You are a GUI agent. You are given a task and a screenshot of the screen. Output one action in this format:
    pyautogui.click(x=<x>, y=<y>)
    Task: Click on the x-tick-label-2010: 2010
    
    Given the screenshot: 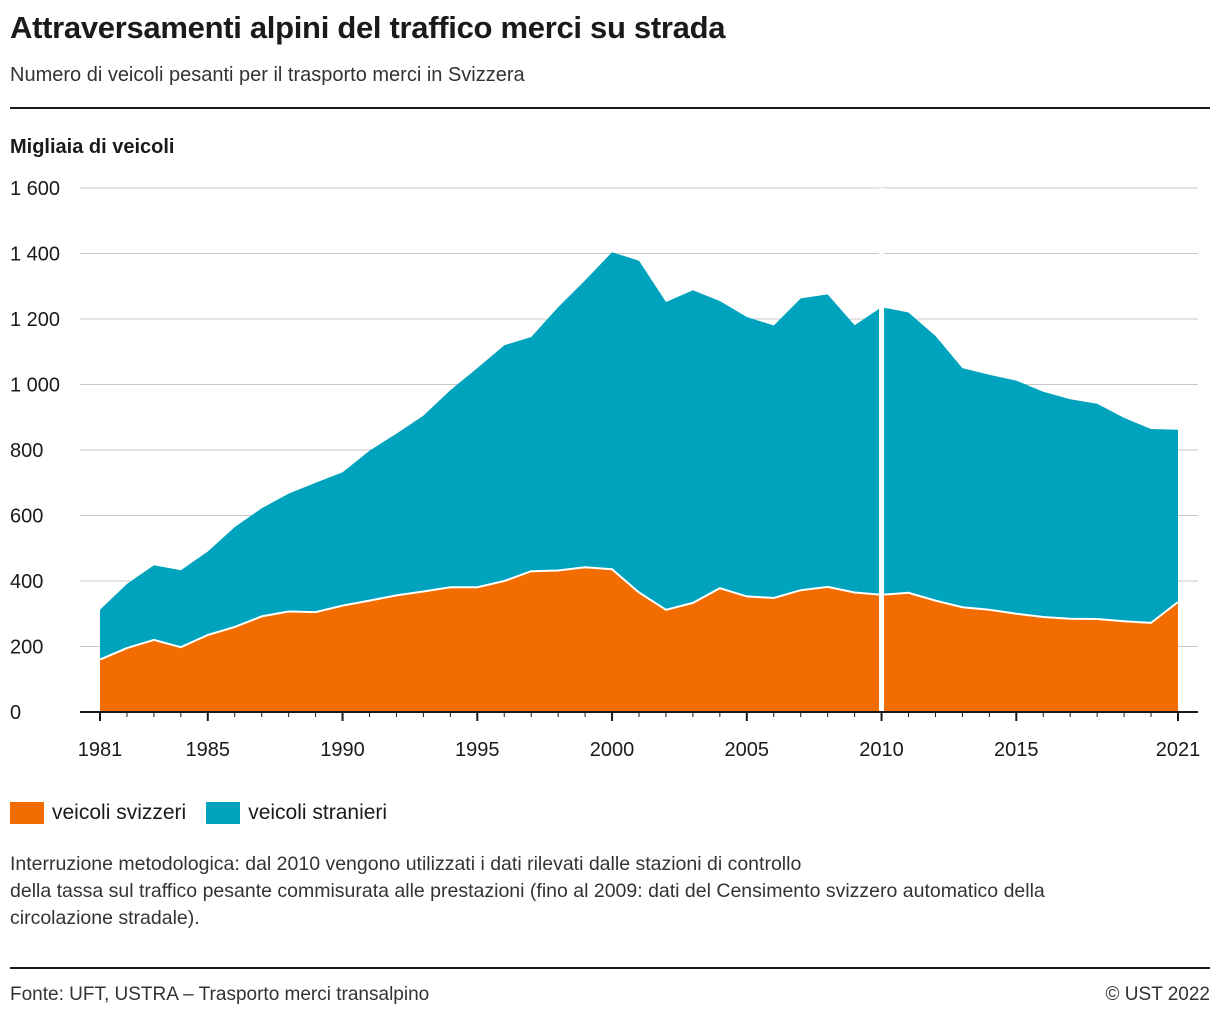 What is the action you would take?
    pyautogui.click(x=881, y=750)
    